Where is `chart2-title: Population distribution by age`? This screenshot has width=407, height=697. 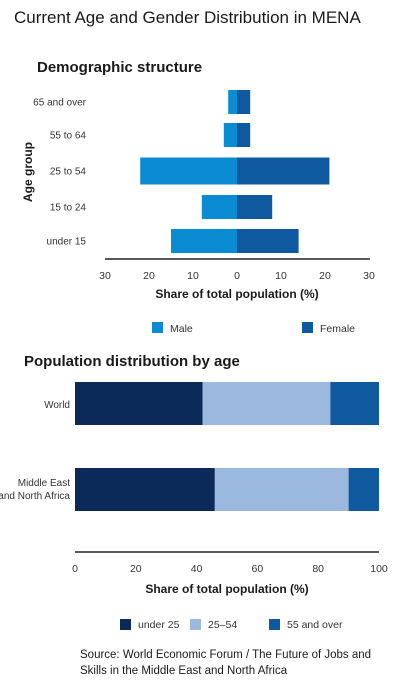 chart2-title: Population distribution by age is located at coordinates (132, 361).